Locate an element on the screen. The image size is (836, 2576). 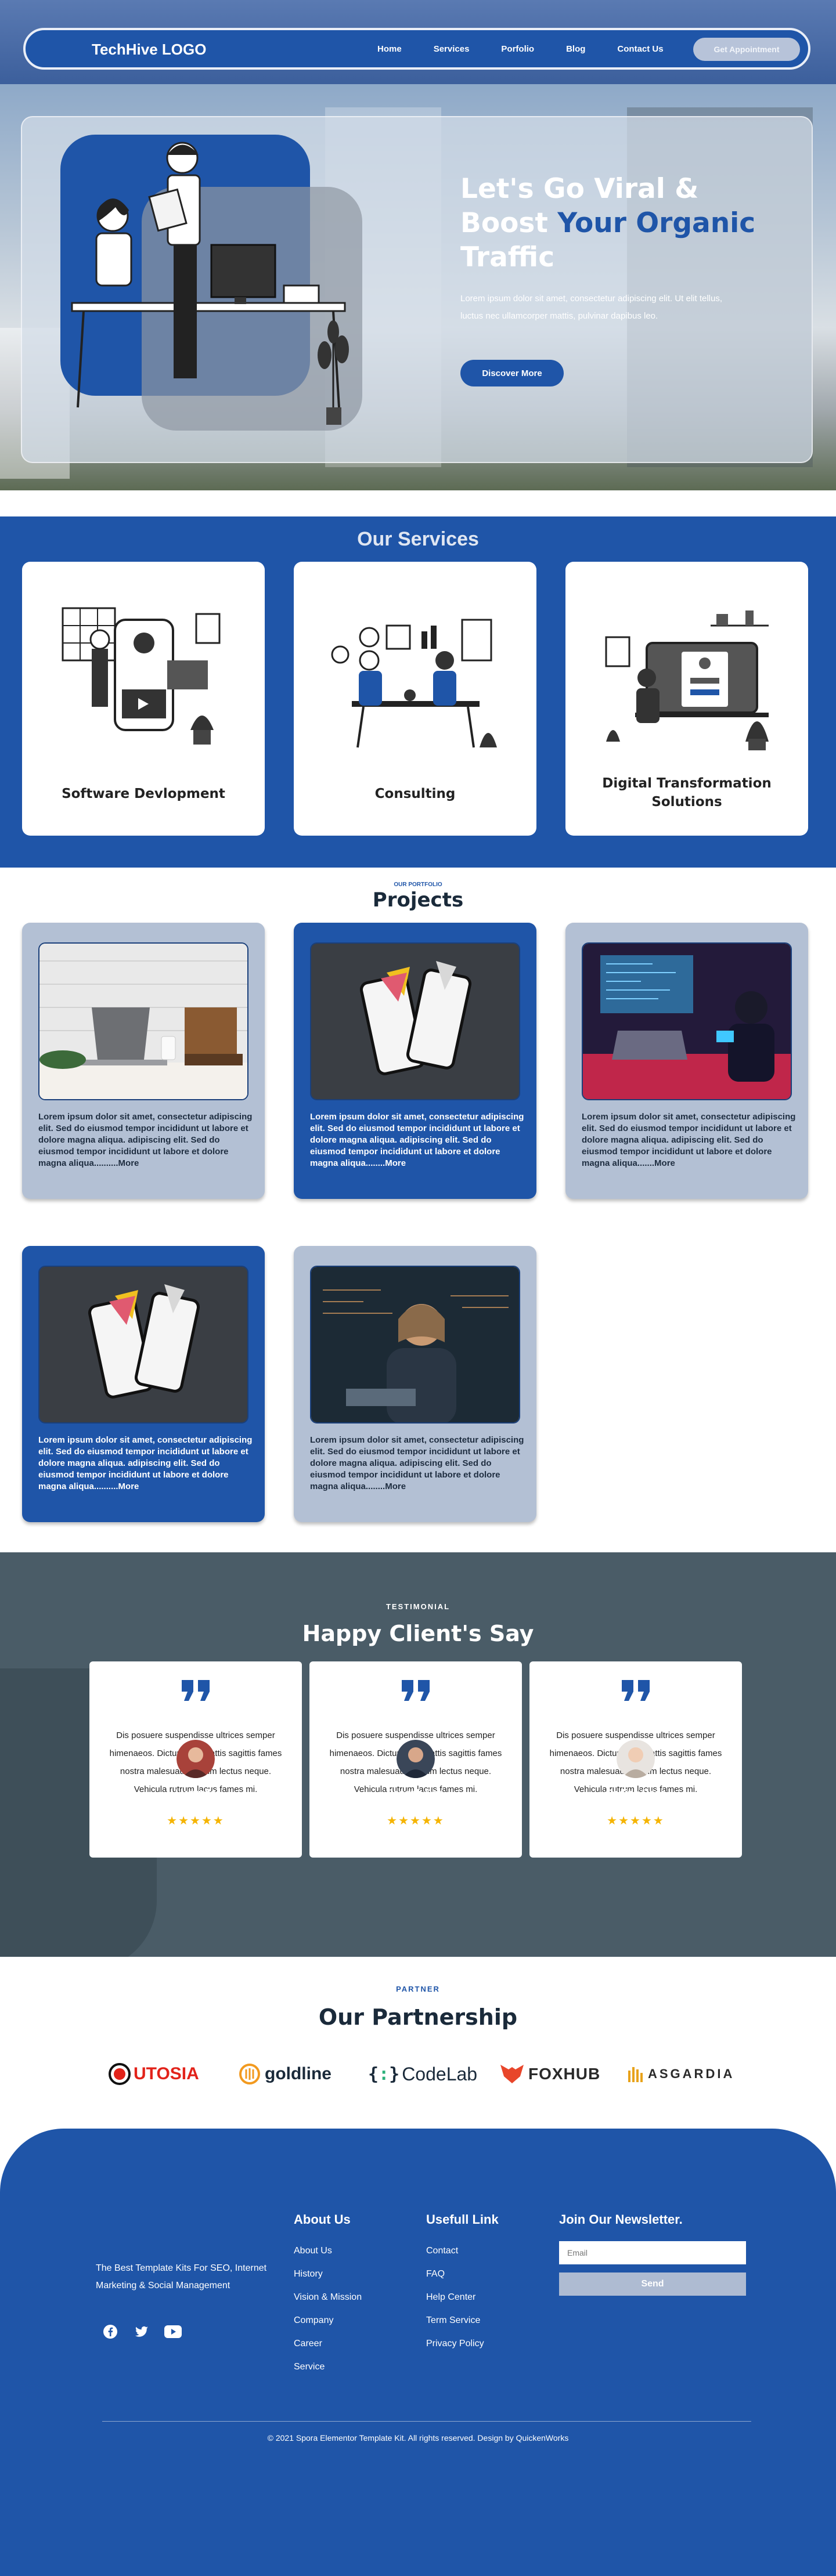
hero-title-highlight: Your Organic is located at coordinates (656, 223).